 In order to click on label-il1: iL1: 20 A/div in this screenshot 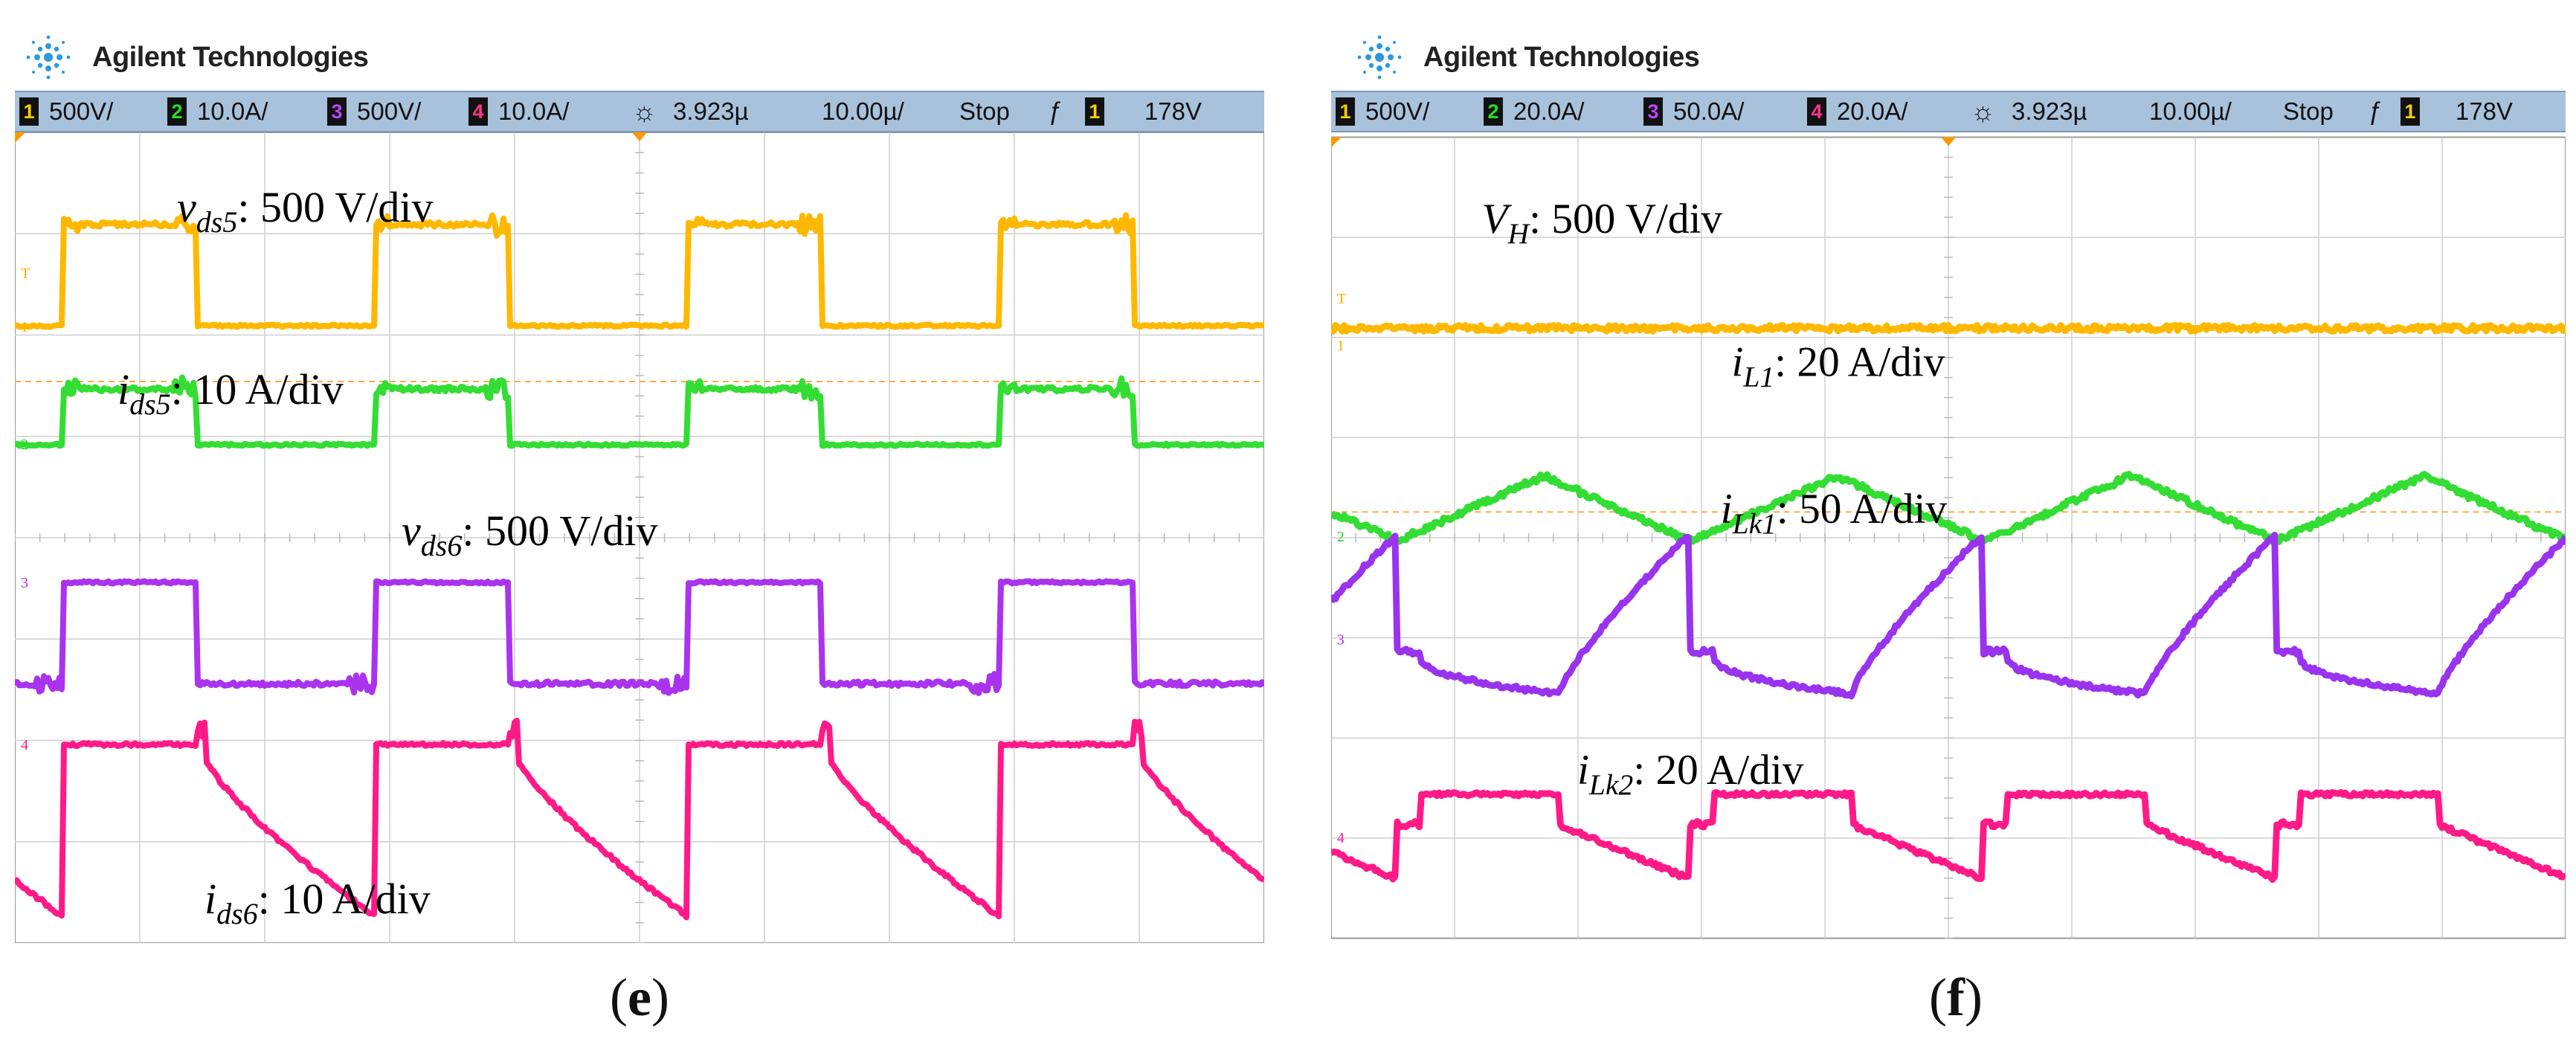, I will do `click(1838, 366)`.